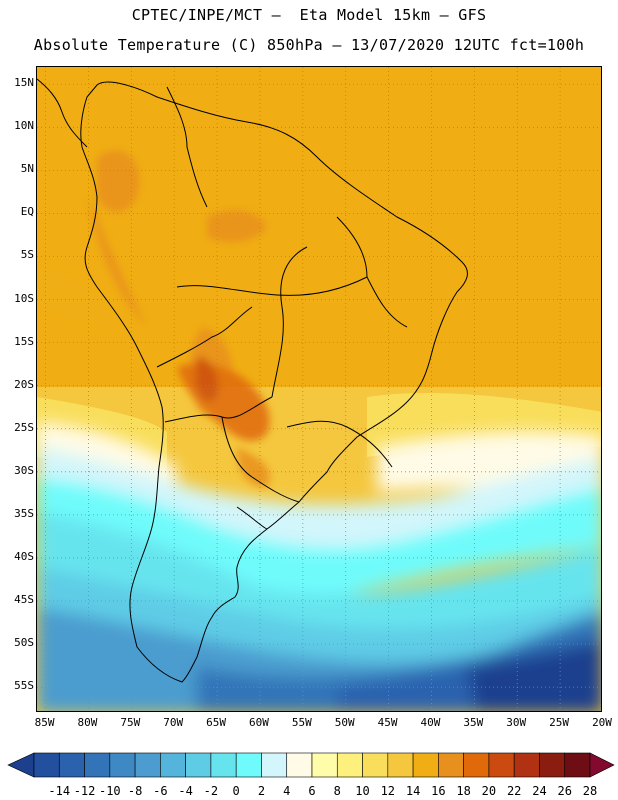 The width and height of the screenshot is (618, 800). Describe the element at coordinates (514, 791) in the screenshot. I see `legend-tick-label: 22` at that location.